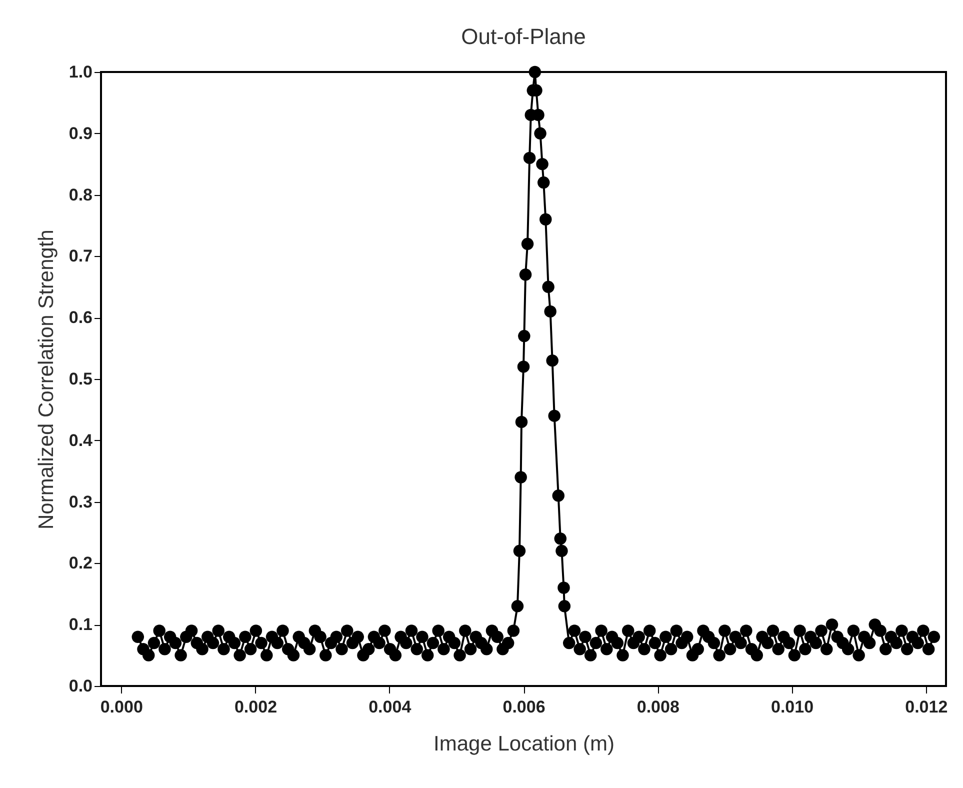 The image size is (963, 788). What do you see at coordinates (121, 707) in the screenshot?
I see `x-tick-label: 0.000` at bounding box center [121, 707].